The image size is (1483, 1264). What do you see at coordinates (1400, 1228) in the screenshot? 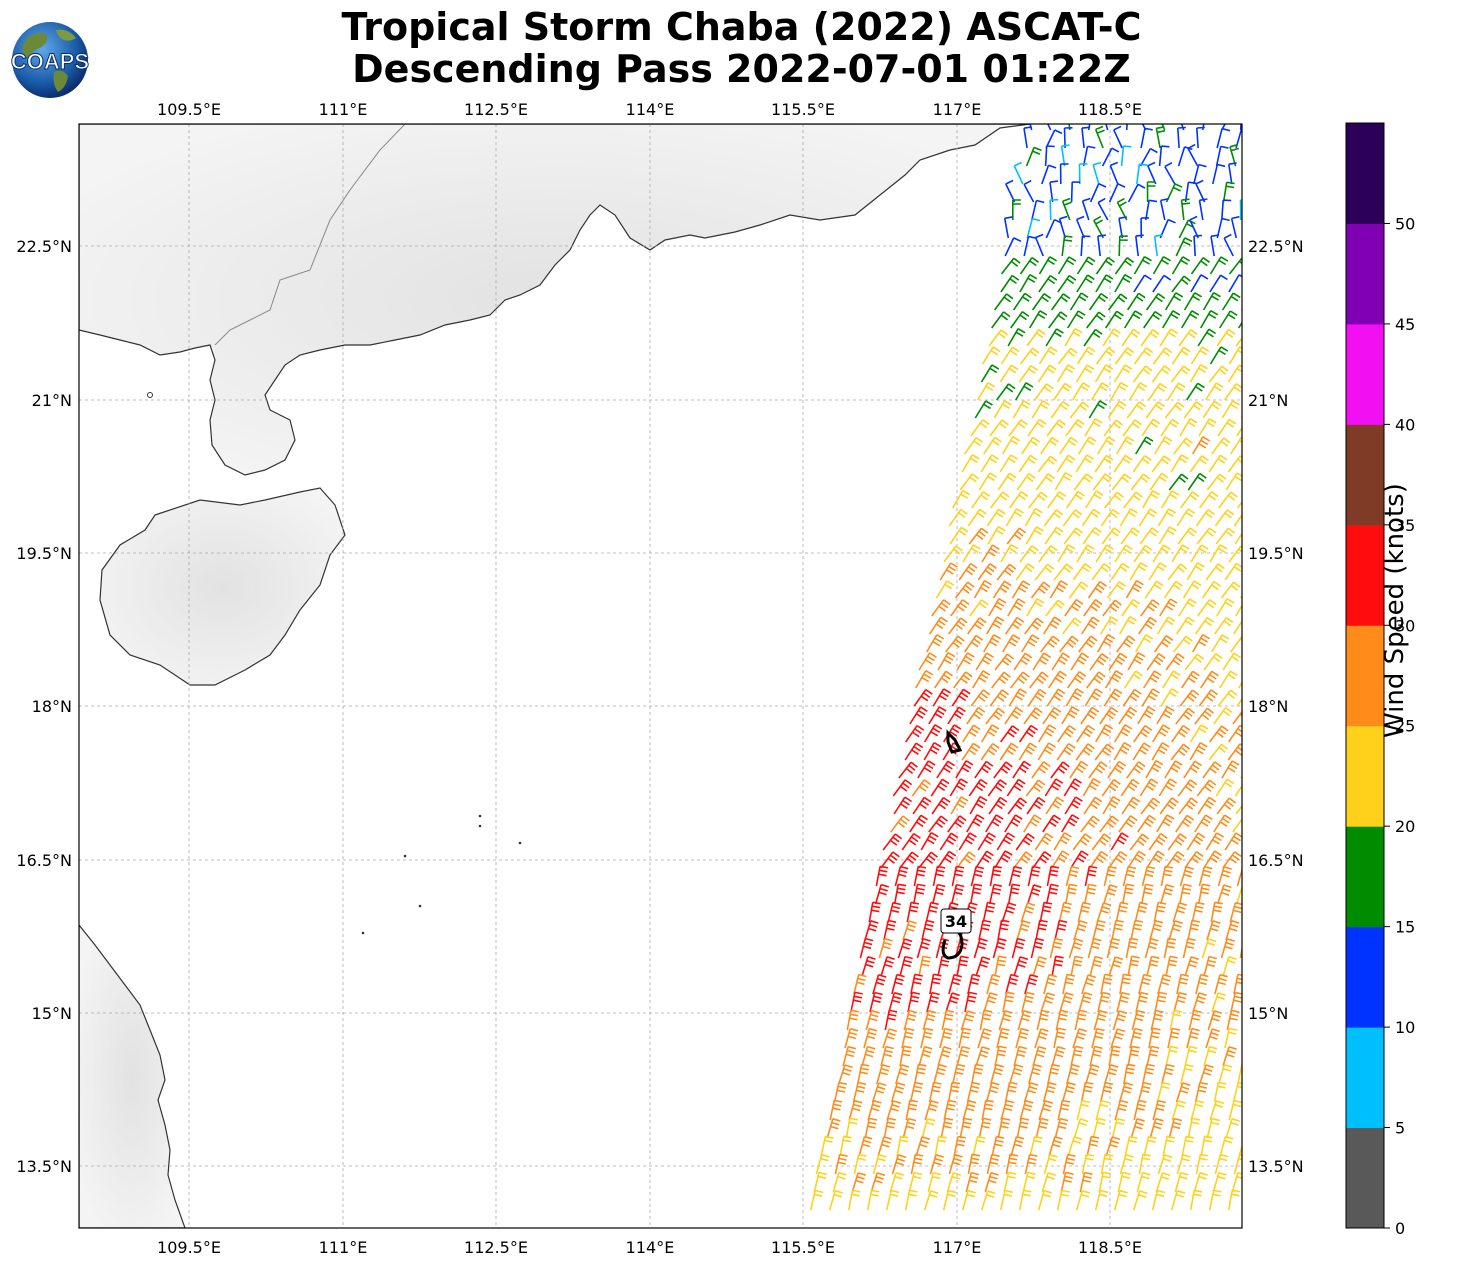
I see `colorbar-tick-label: 0` at bounding box center [1400, 1228].